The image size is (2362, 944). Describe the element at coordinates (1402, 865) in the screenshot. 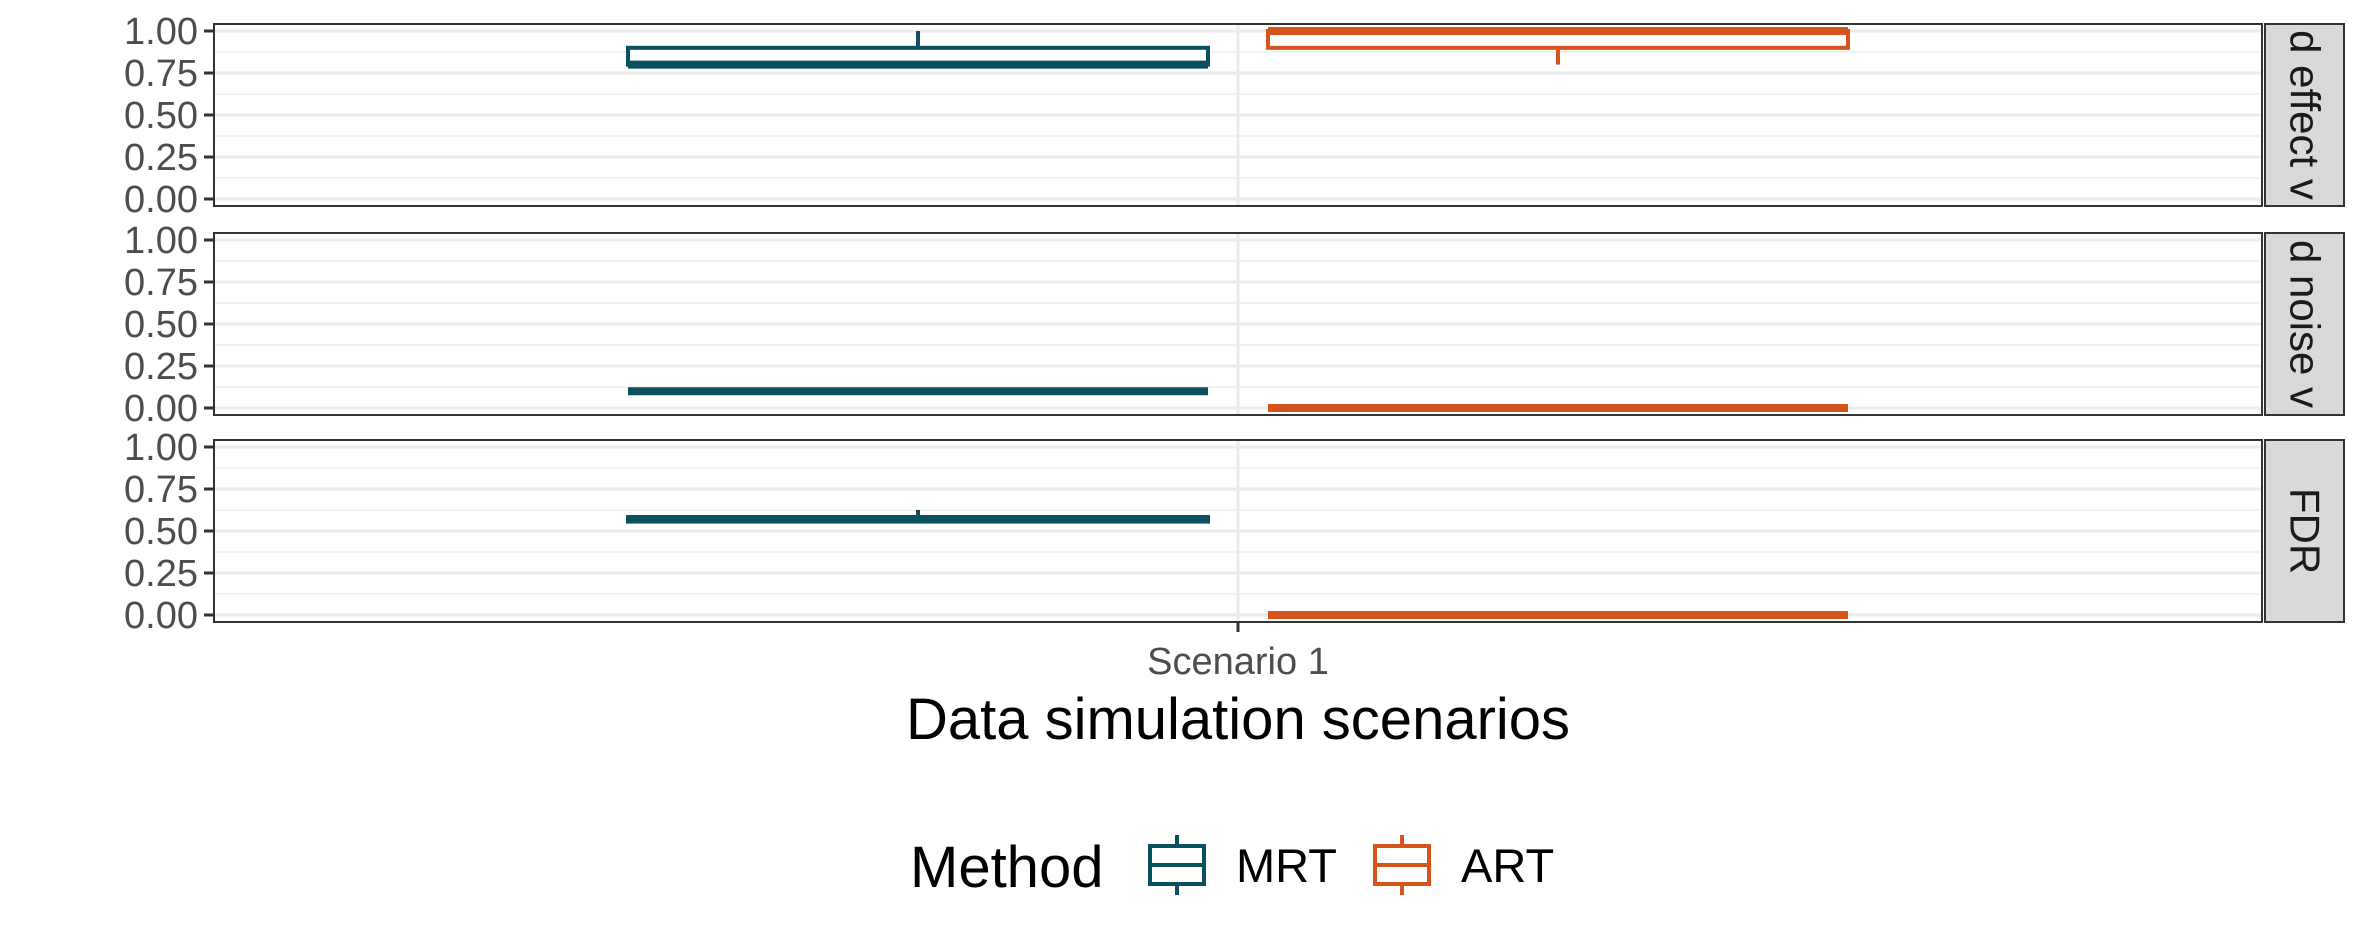

I see `legend-key-art` at that location.